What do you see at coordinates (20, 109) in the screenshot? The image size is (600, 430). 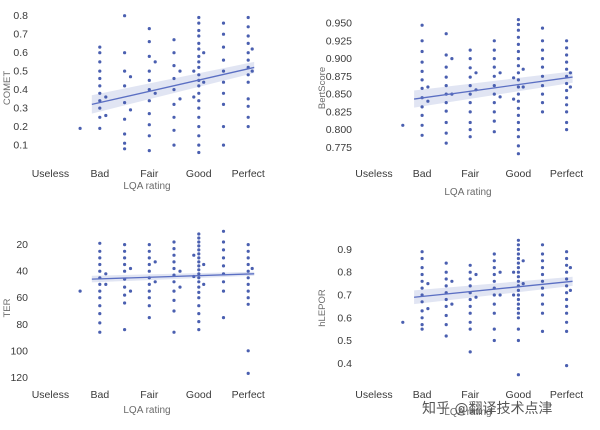 I see `y-tick-label: 0.3` at bounding box center [20, 109].